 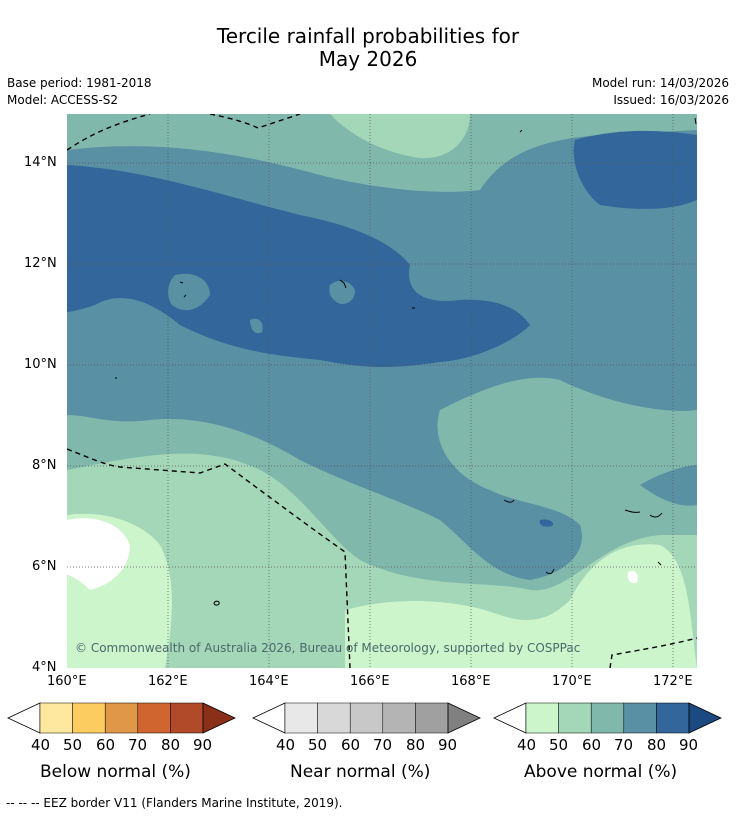 What do you see at coordinates (269, 681) in the screenshot?
I see `lon-tick-164: 164°E` at bounding box center [269, 681].